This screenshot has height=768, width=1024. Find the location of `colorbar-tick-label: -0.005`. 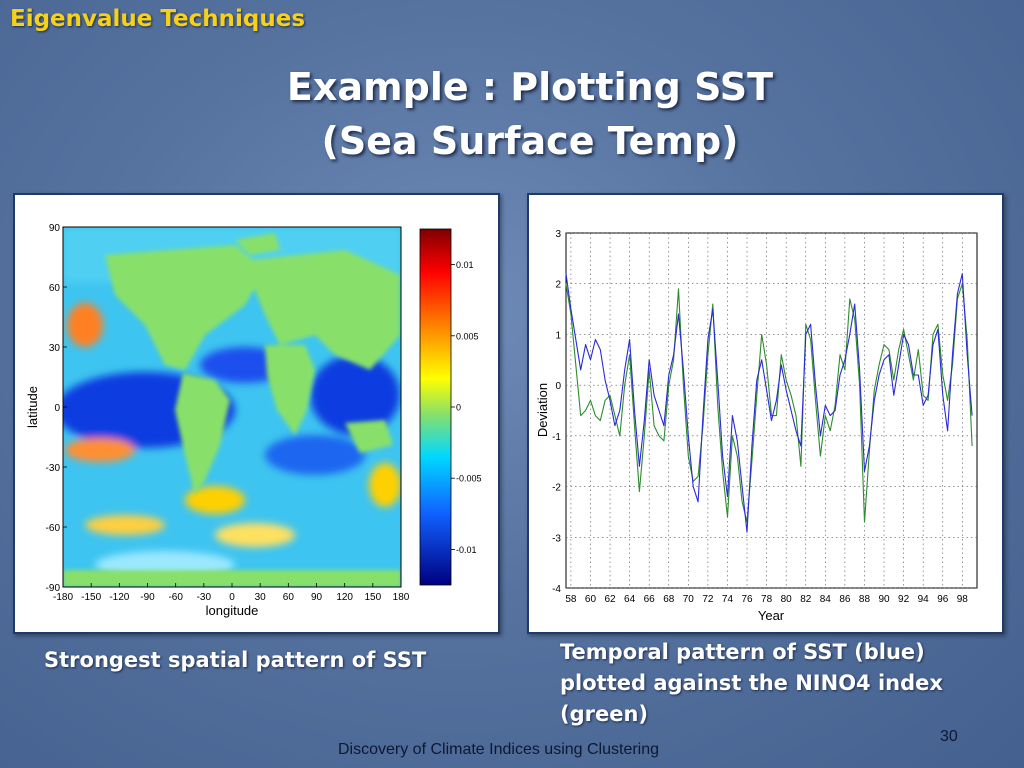

colorbar-tick-label: -0.005 is located at coordinates (469, 479).